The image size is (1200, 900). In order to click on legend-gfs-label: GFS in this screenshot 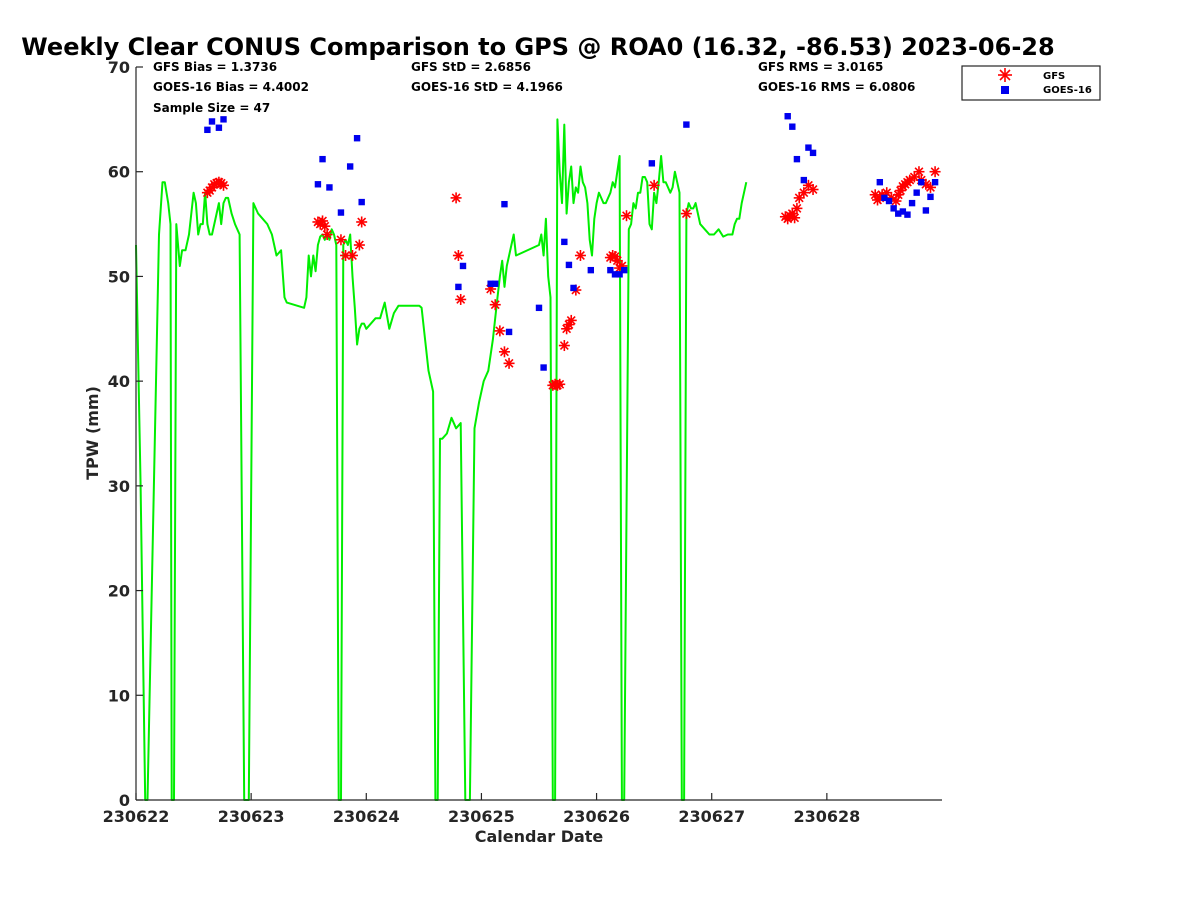, I will do `click(1054, 76)`.